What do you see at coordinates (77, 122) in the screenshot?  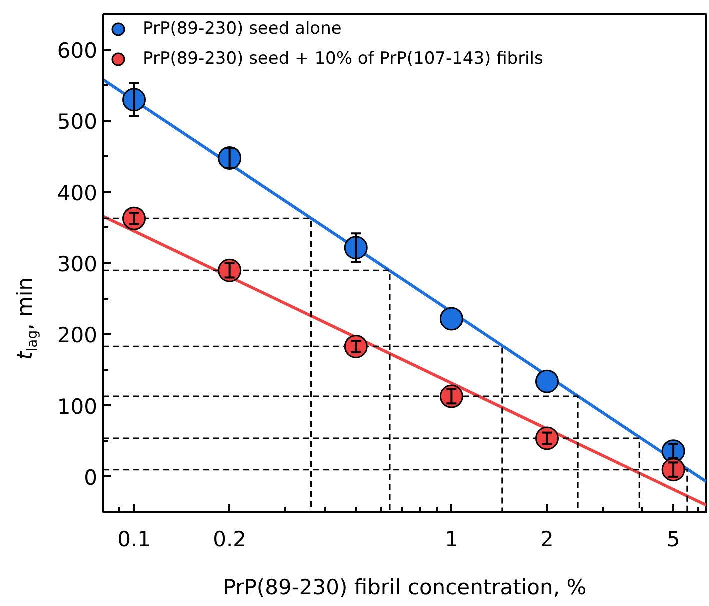 I see `y-tick-label: 500` at bounding box center [77, 122].